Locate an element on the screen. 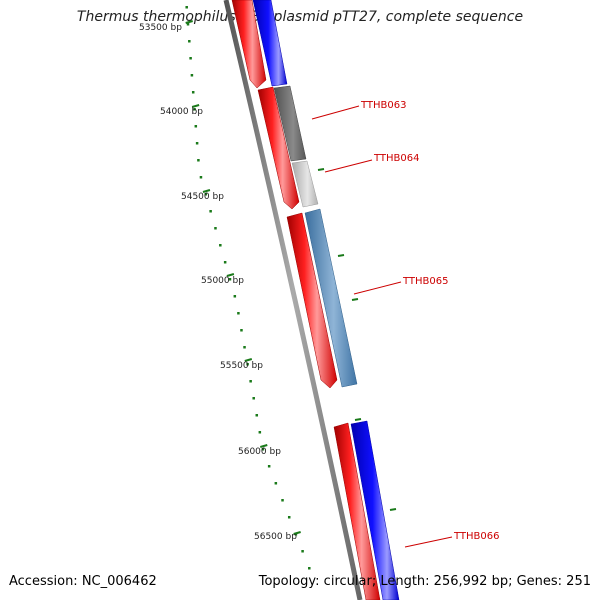 The width and height of the screenshot is (600, 600). accession-text: Accession: NC_006462 is located at coordinates (83, 581).